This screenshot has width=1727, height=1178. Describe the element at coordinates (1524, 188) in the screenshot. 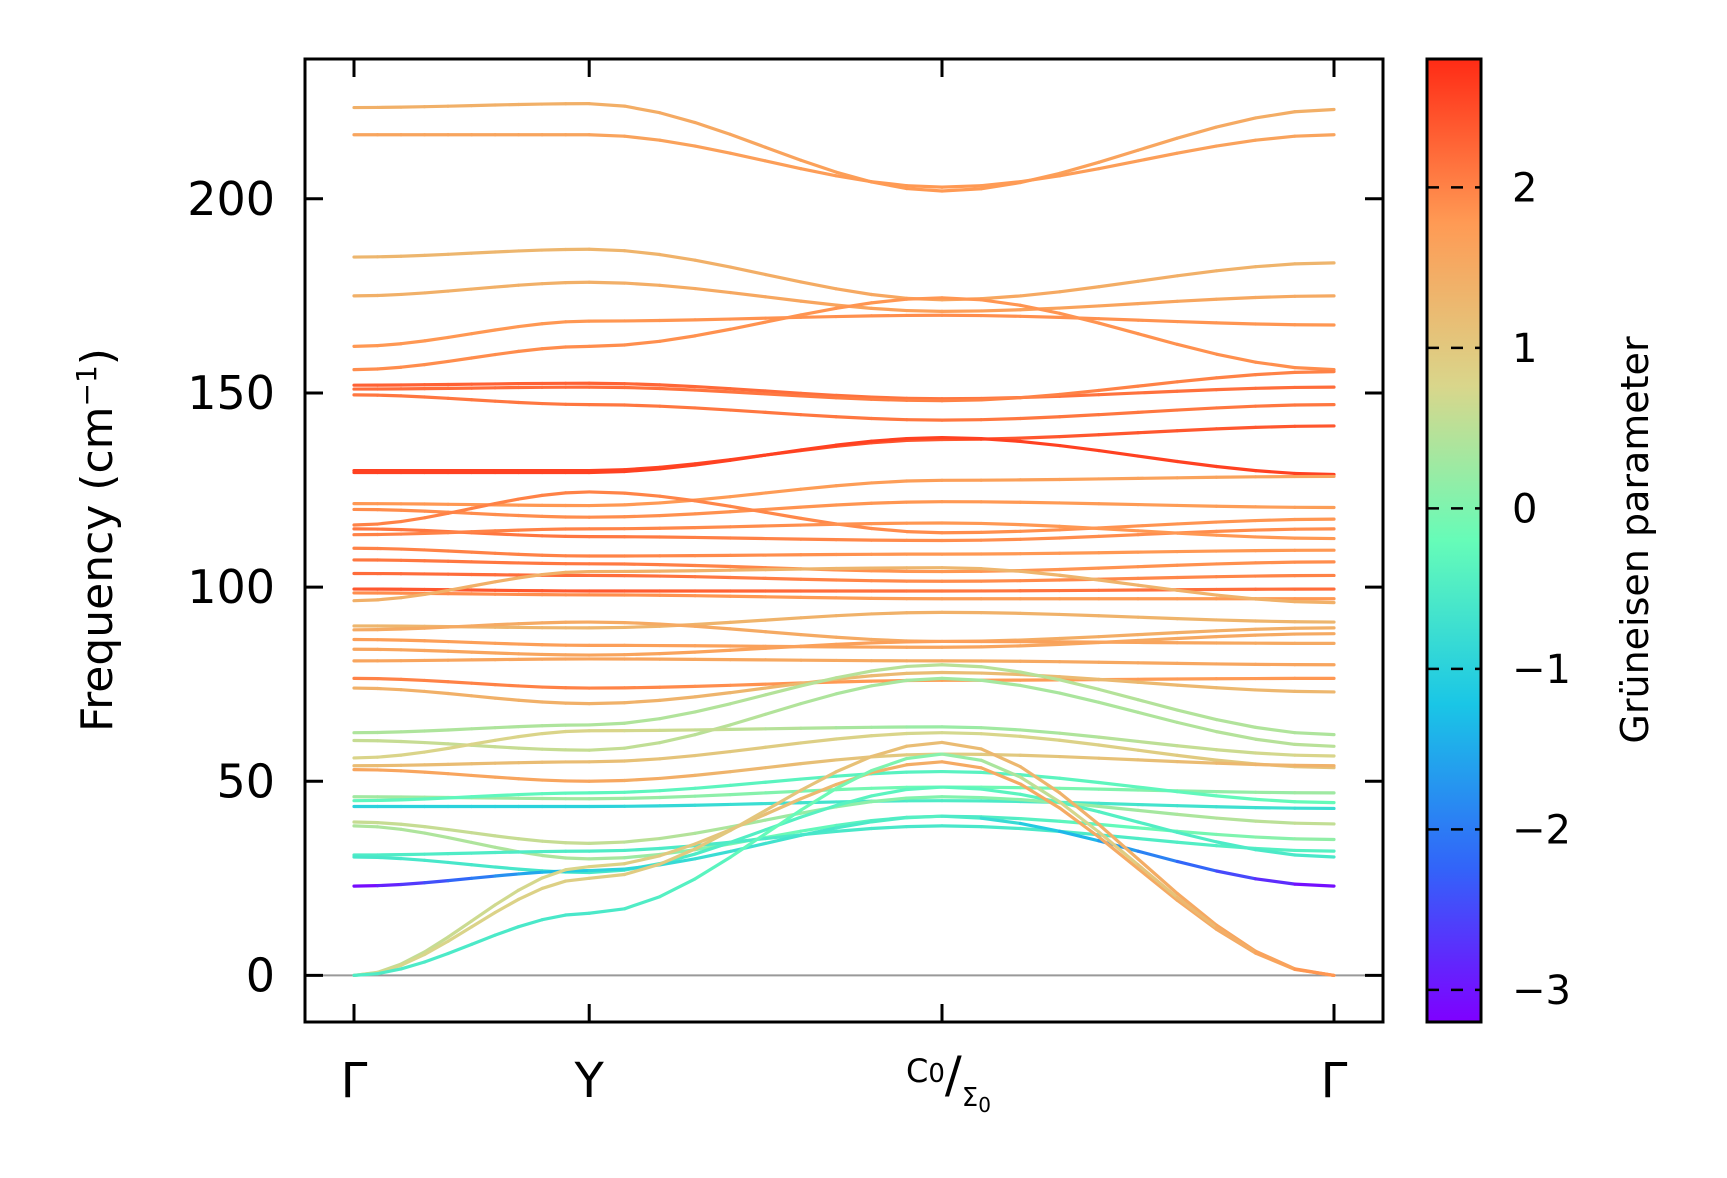

I see `colorbar-tick-label: 2` at that location.